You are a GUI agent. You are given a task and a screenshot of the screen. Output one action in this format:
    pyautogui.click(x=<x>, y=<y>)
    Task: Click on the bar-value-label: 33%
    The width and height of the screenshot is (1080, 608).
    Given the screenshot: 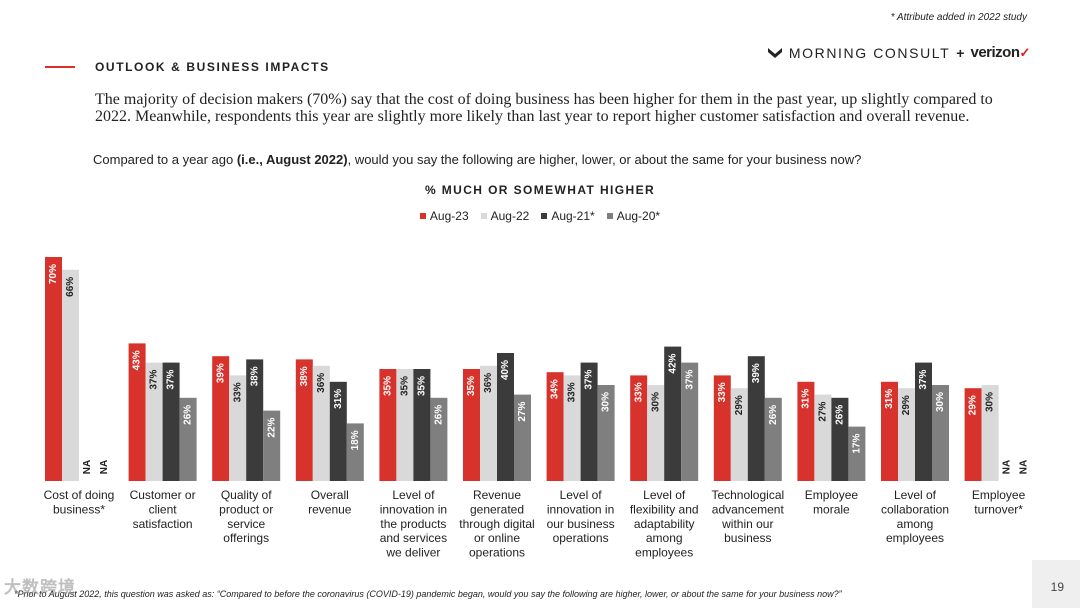 What is the action you would take?
    pyautogui.click(x=722, y=392)
    